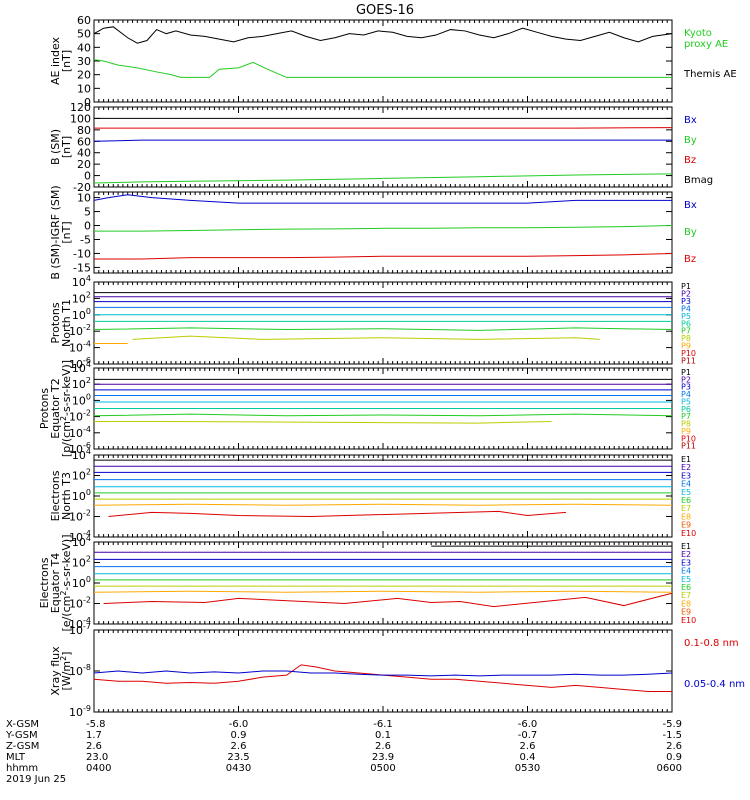  What do you see at coordinates (22, 724) in the screenshot?
I see `footer-row-label: X-GSM` at bounding box center [22, 724].